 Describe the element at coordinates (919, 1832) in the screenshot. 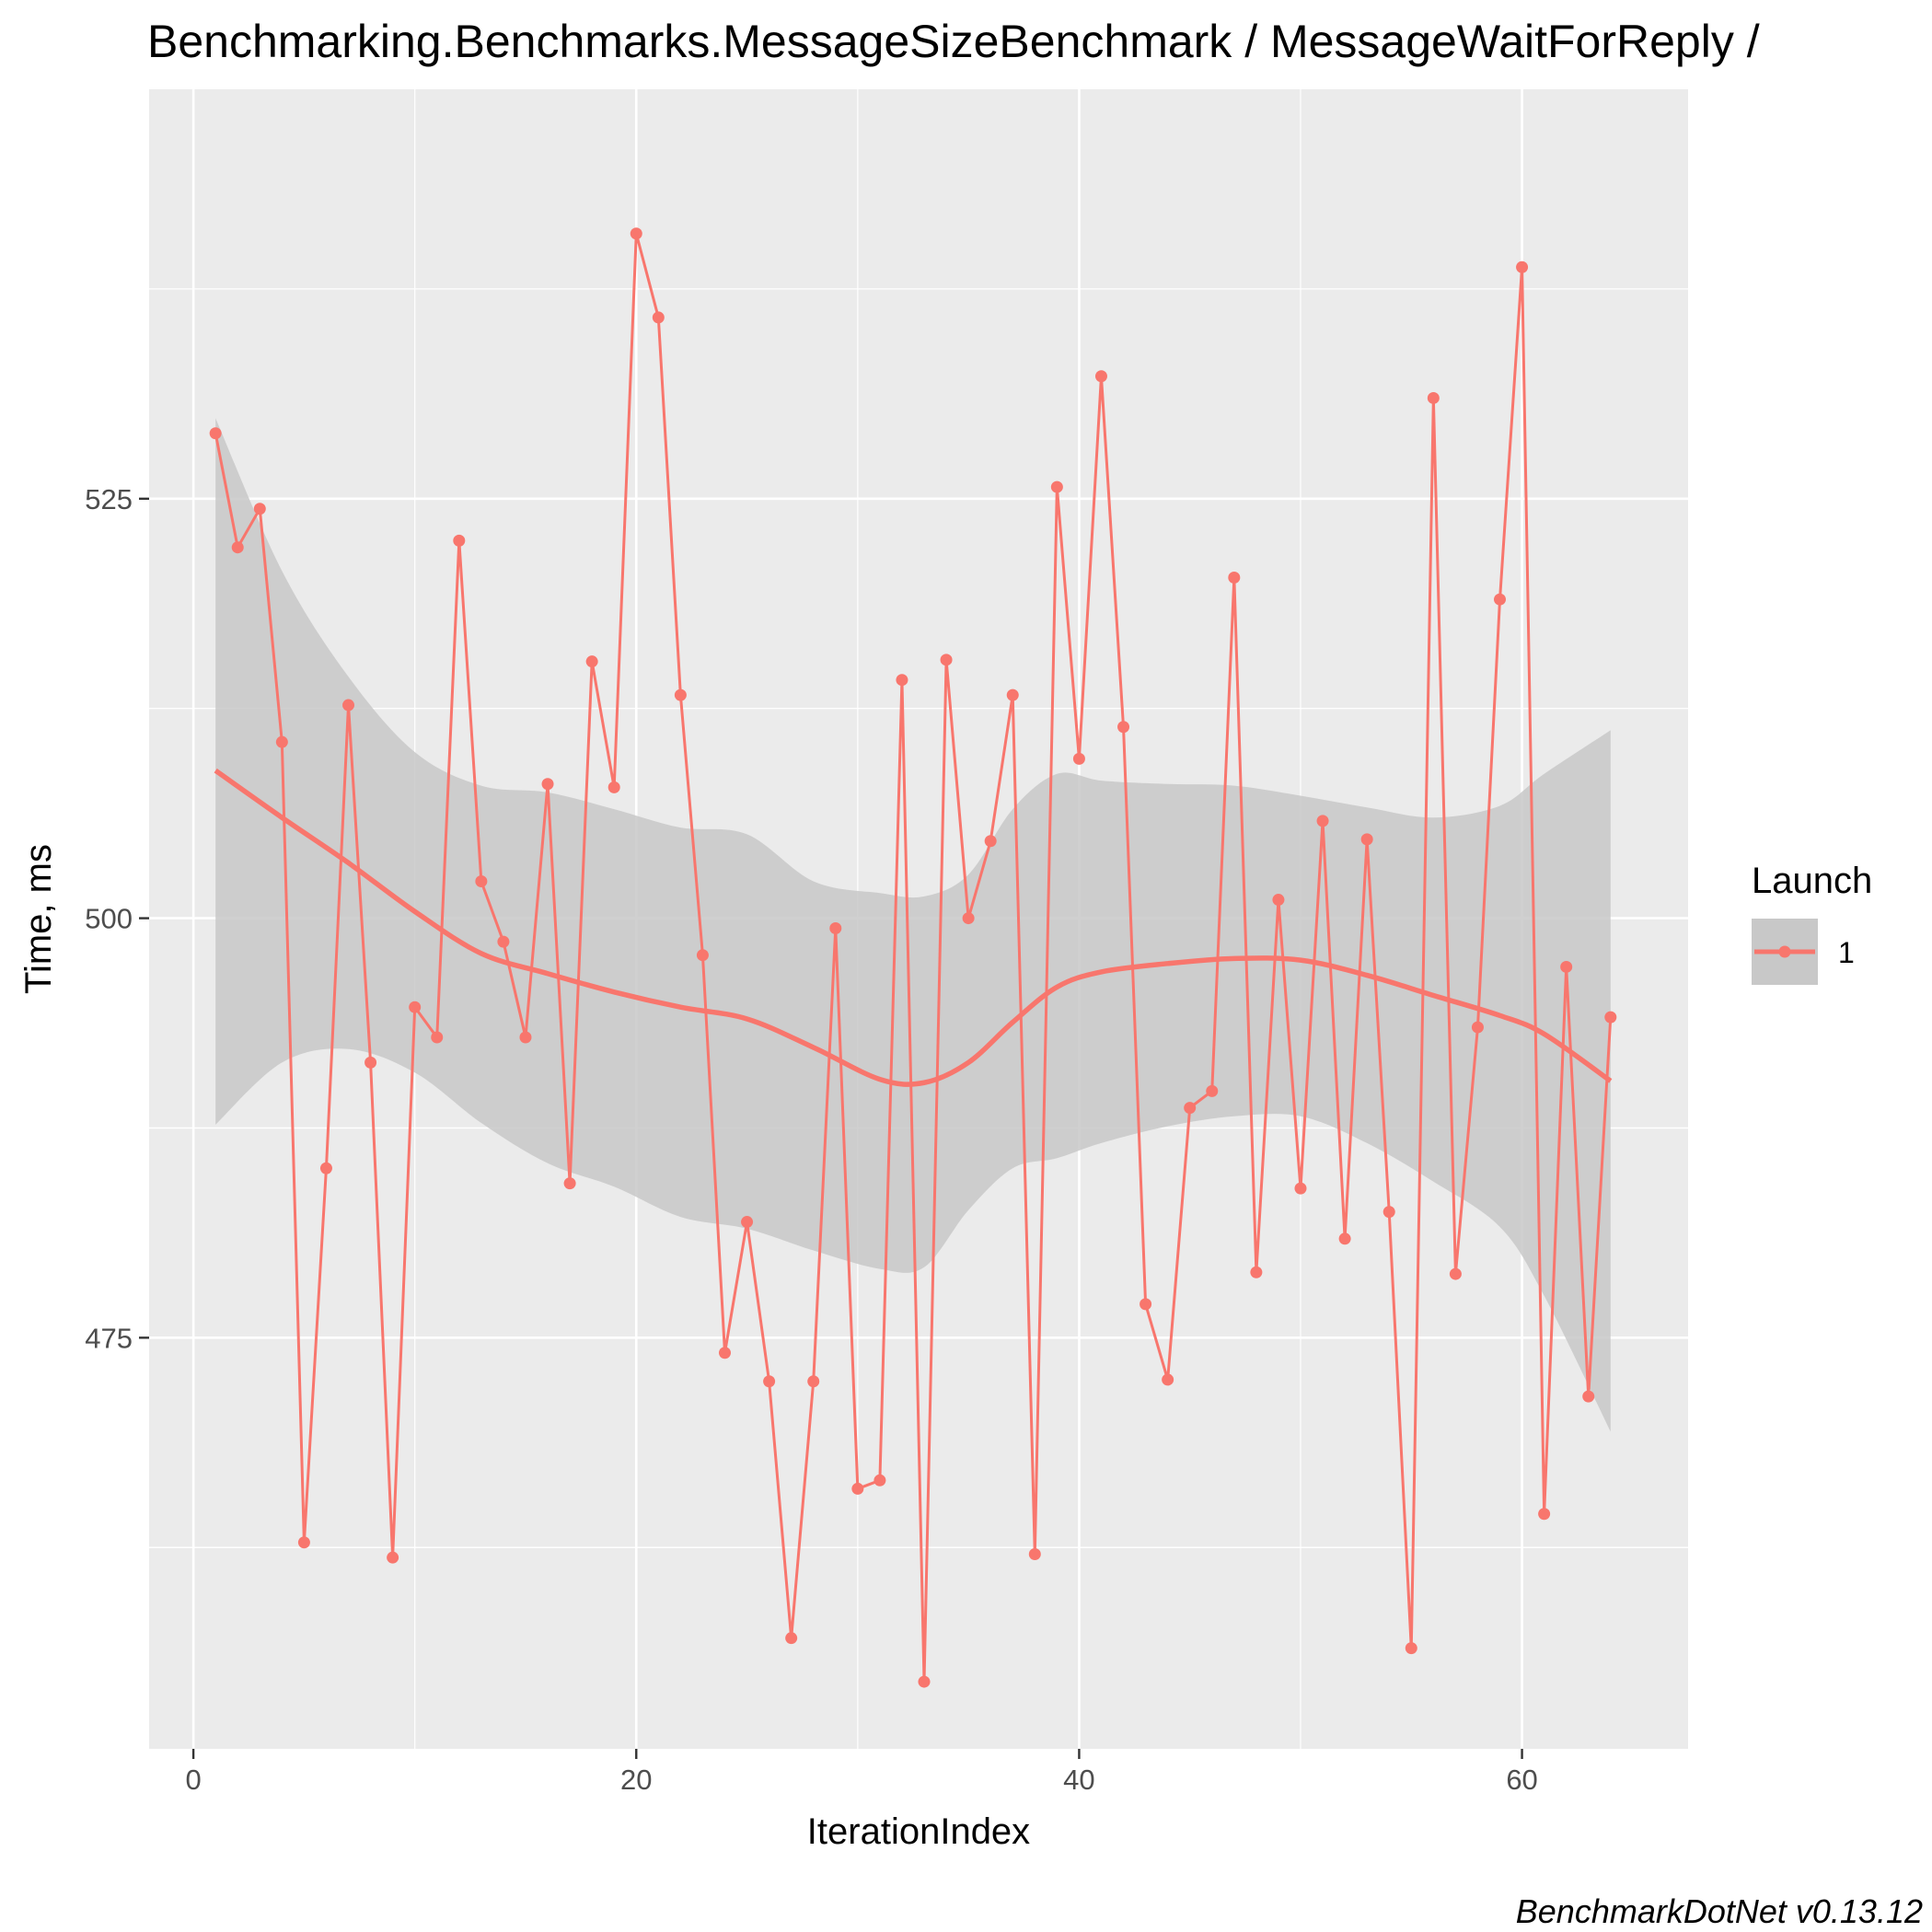

I see `x-axis-title: IterationIndex` at that location.